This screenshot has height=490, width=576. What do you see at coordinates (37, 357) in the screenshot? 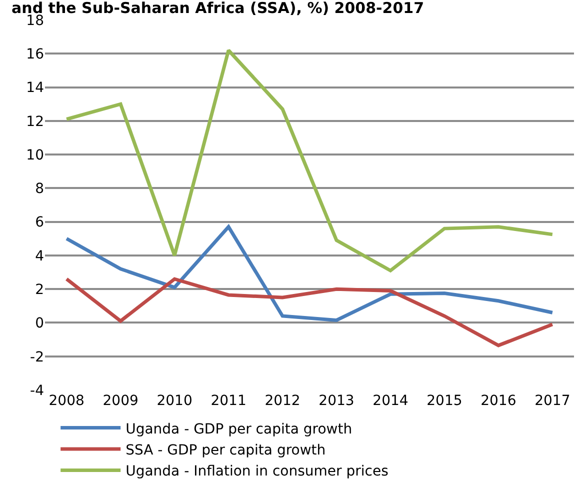
I see `y-tick-label: -2` at bounding box center [37, 357].